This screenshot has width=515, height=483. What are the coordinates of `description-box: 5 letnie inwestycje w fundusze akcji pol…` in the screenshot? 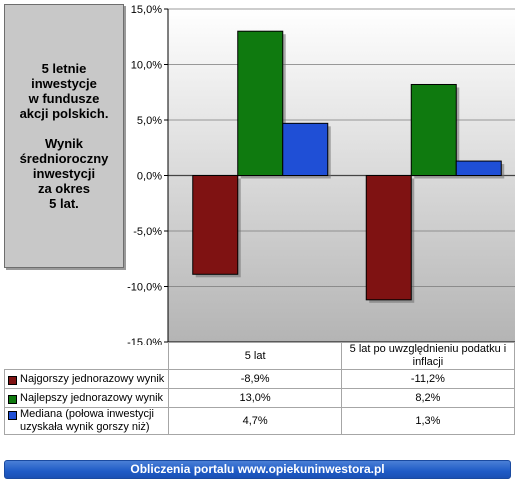 It's located at (64, 136).